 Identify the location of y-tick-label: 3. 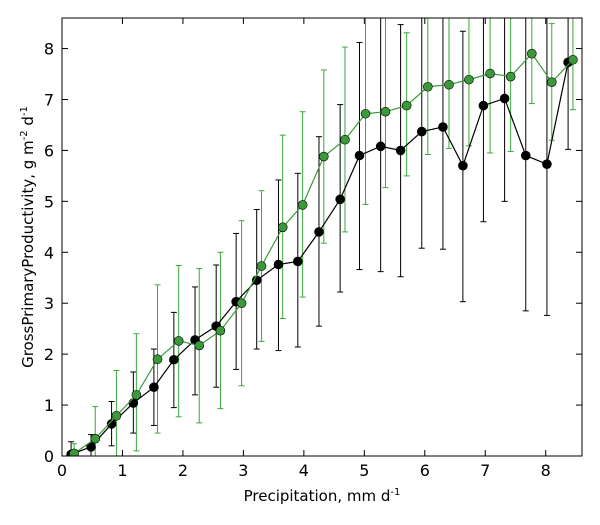
(49, 303).